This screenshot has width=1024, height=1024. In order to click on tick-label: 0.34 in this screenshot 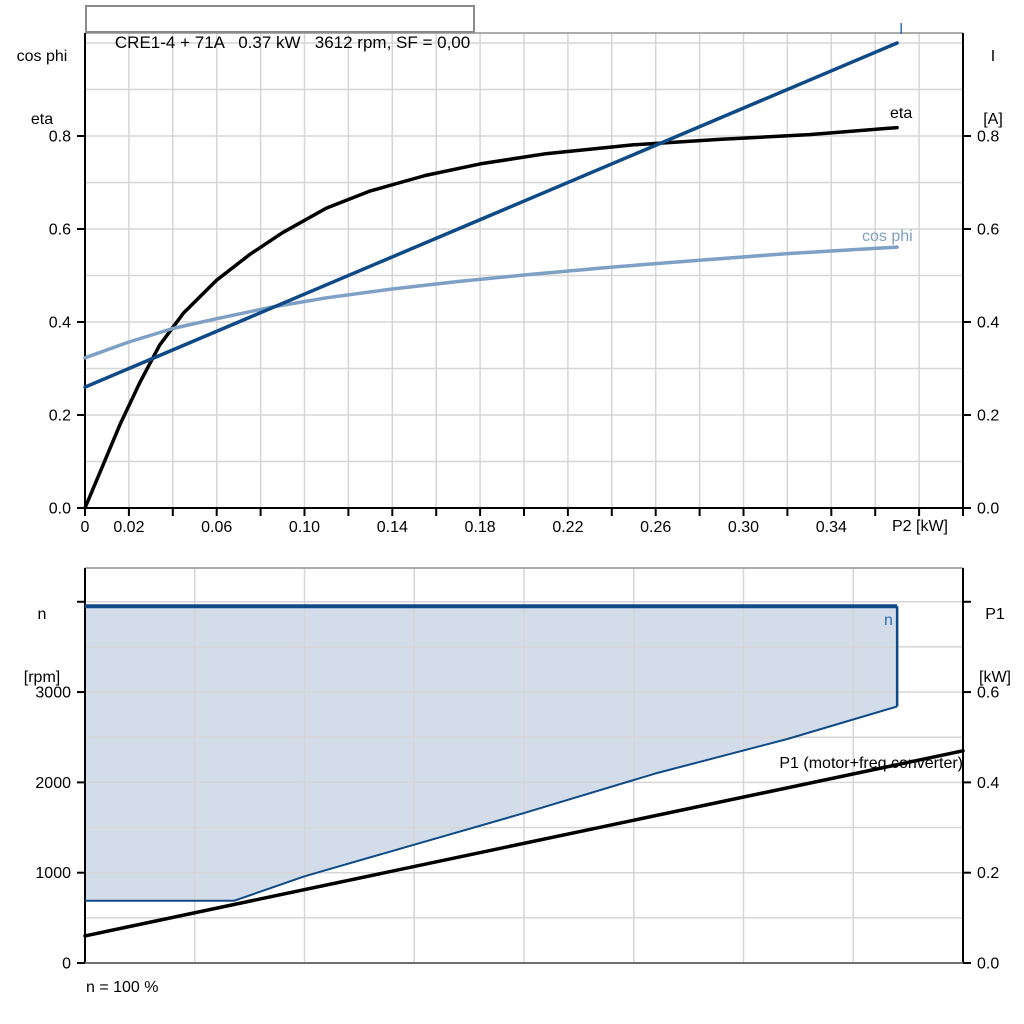, I will do `click(831, 527)`.